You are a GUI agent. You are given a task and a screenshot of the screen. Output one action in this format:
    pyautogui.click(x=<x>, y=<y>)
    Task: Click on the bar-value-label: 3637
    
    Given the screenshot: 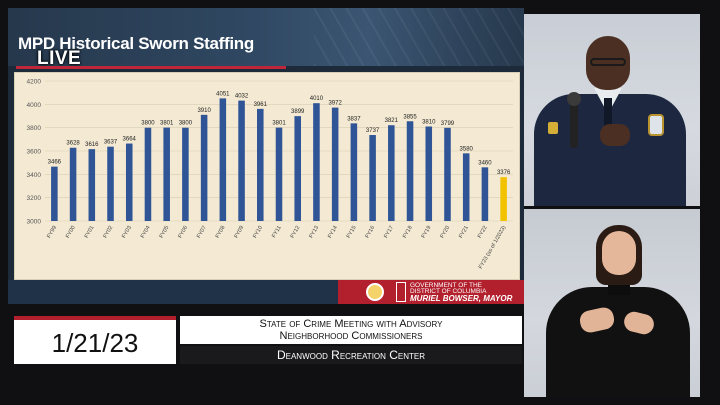 What is the action you would take?
    pyautogui.click(x=111, y=143)
    